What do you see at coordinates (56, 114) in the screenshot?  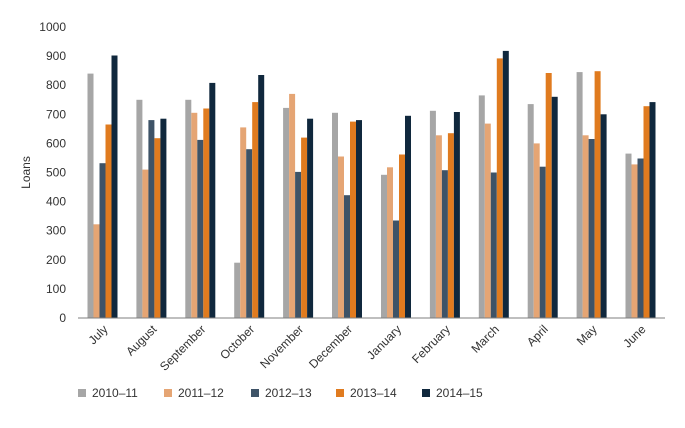 I see `y-tick-label: 700` at bounding box center [56, 114].